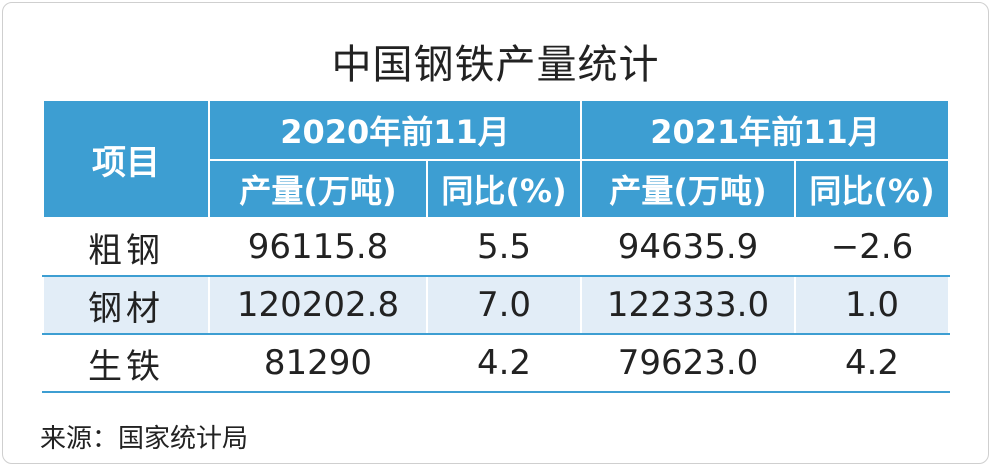  Describe the element at coordinates (872, 189) in the screenshot. I see `header-yoy-2021: 同比(%)` at that location.